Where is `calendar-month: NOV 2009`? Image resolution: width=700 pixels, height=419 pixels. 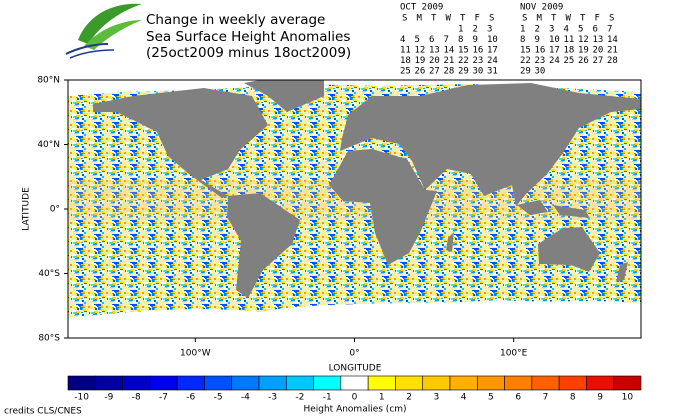 calendar-month: NOV 2009 is located at coordinates (541, 8).